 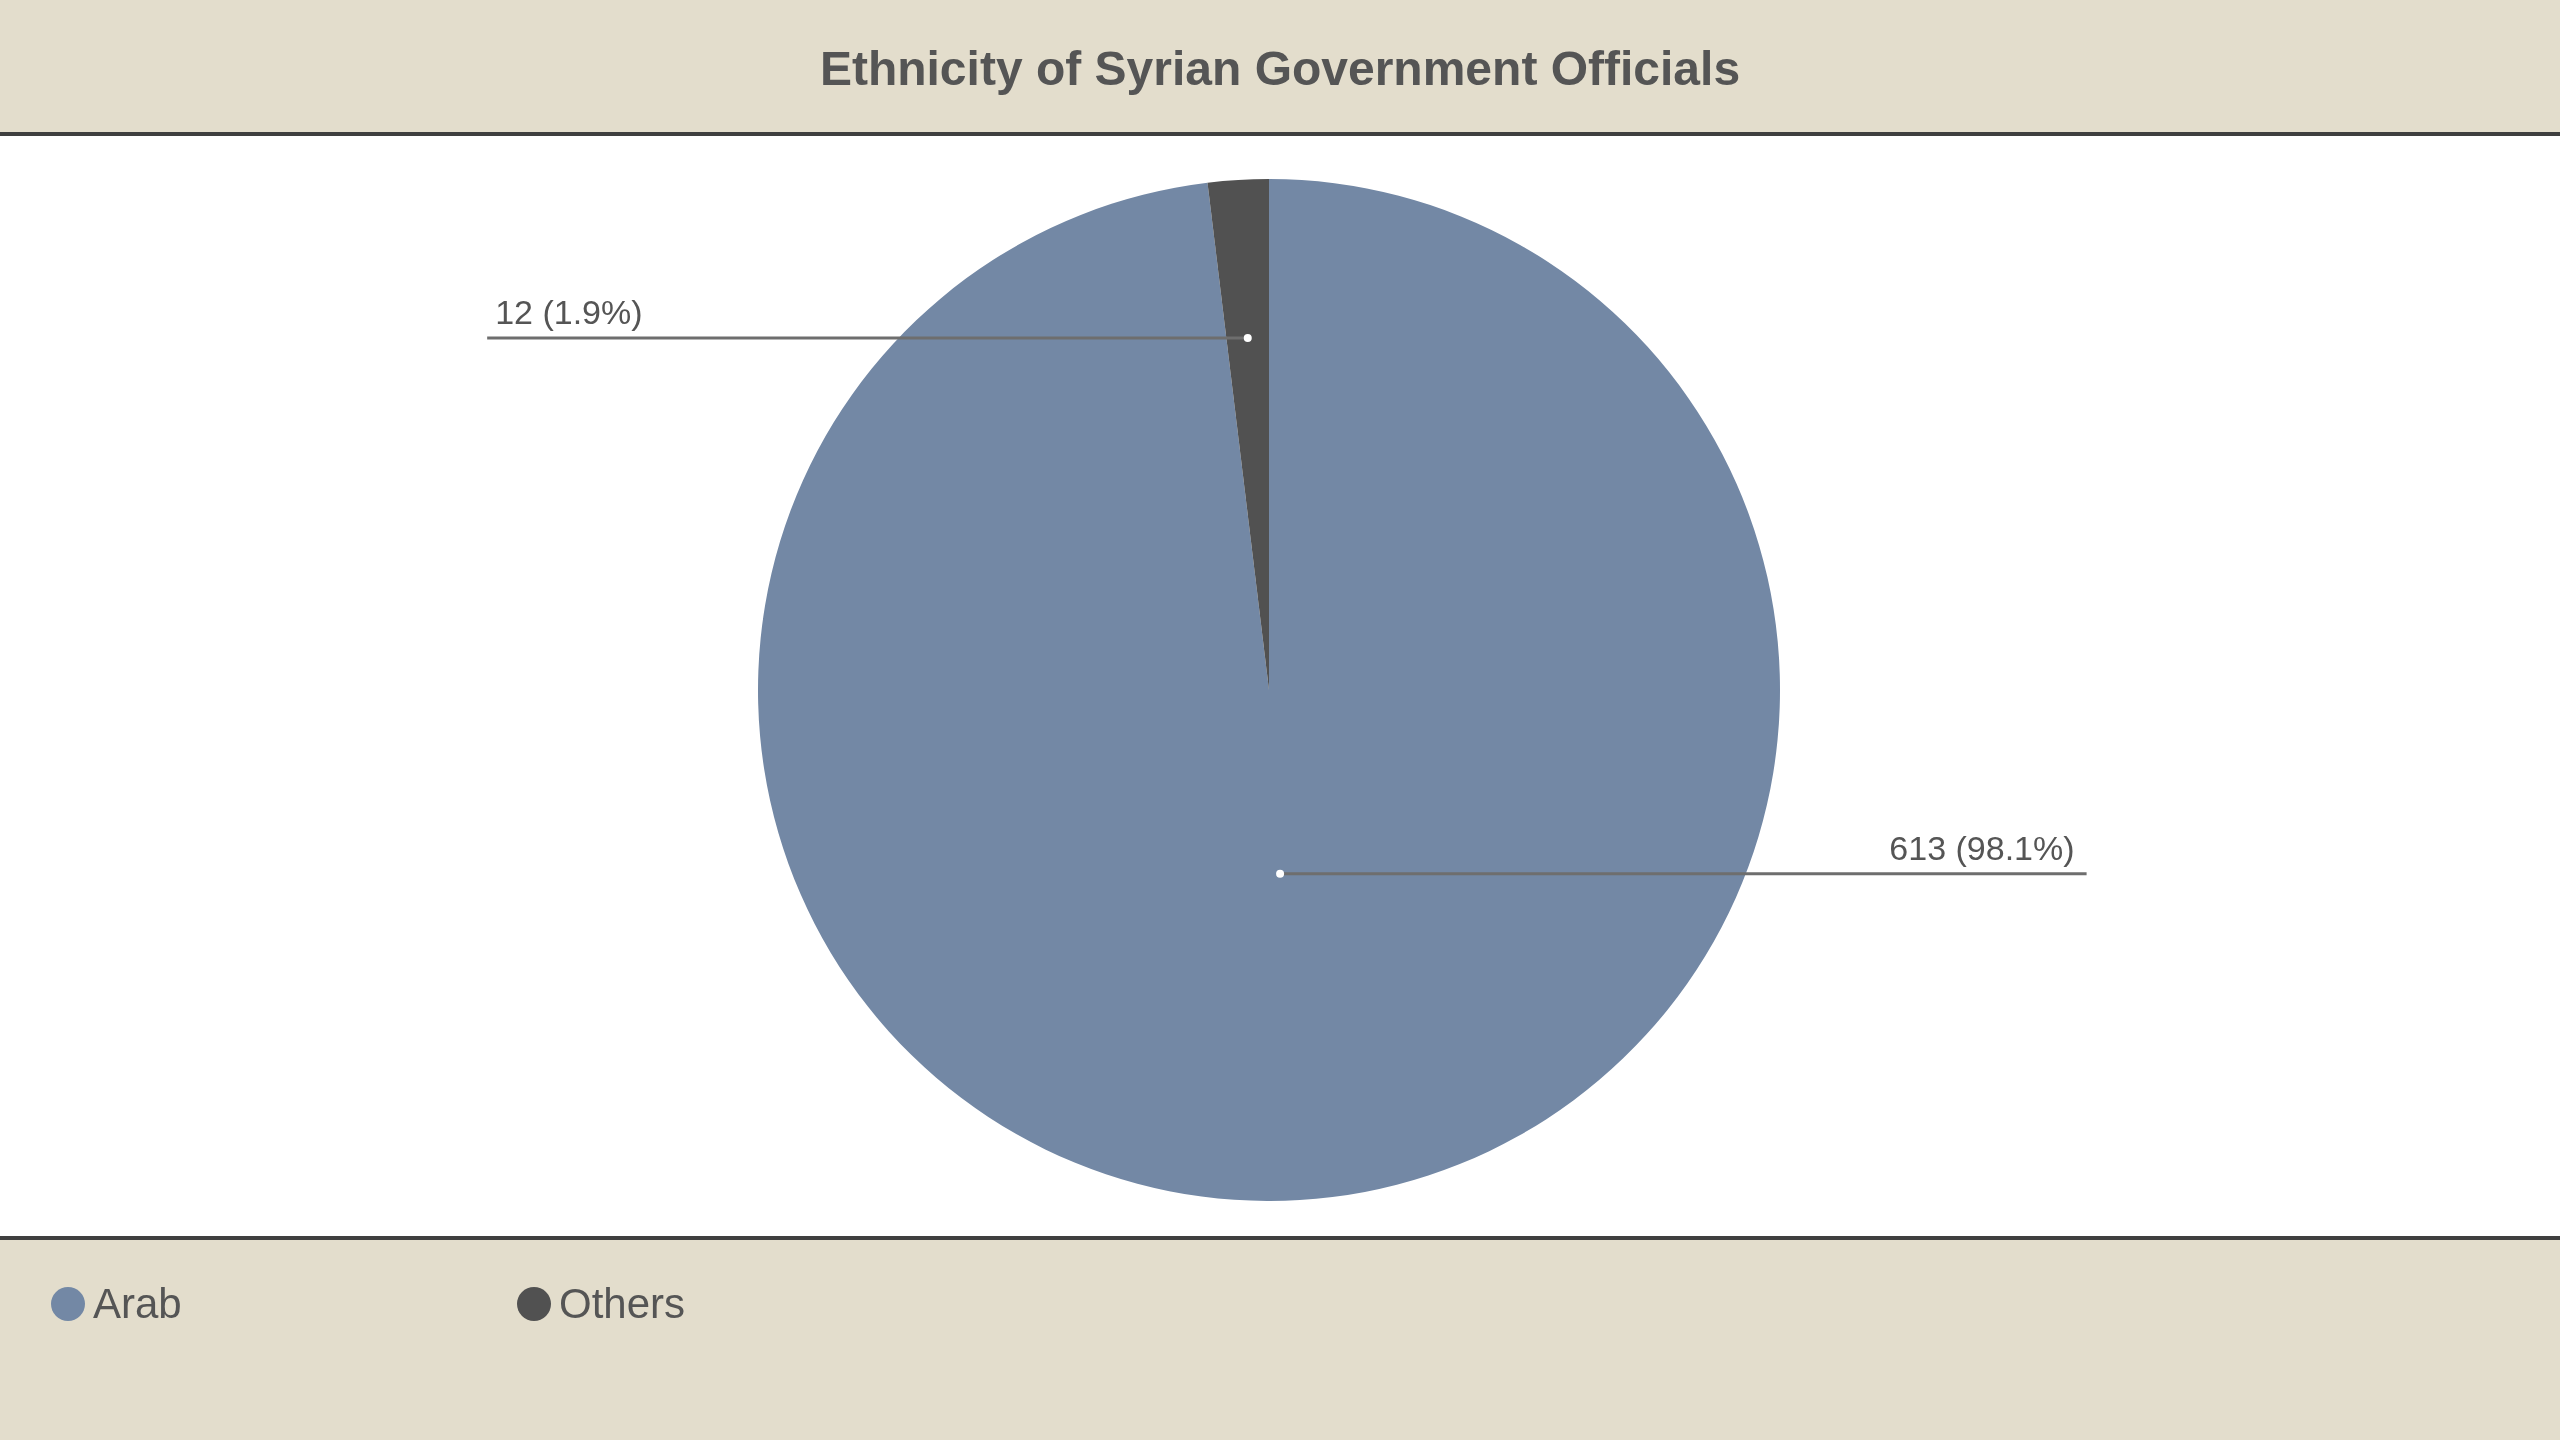 I want to click on data-label: 613 (98.1%), so click(x=1982, y=847).